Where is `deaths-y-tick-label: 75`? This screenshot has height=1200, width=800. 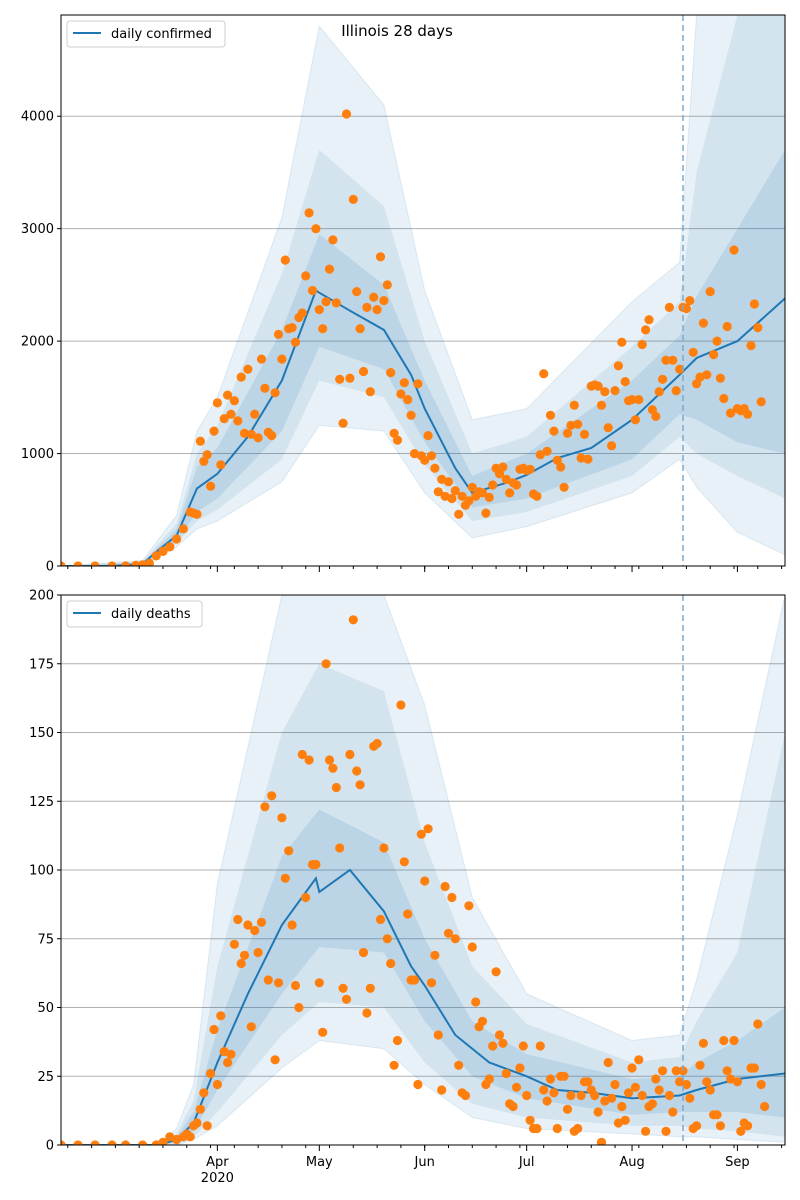
deaths-y-tick-label: 75 is located at coordinates (45, 939).